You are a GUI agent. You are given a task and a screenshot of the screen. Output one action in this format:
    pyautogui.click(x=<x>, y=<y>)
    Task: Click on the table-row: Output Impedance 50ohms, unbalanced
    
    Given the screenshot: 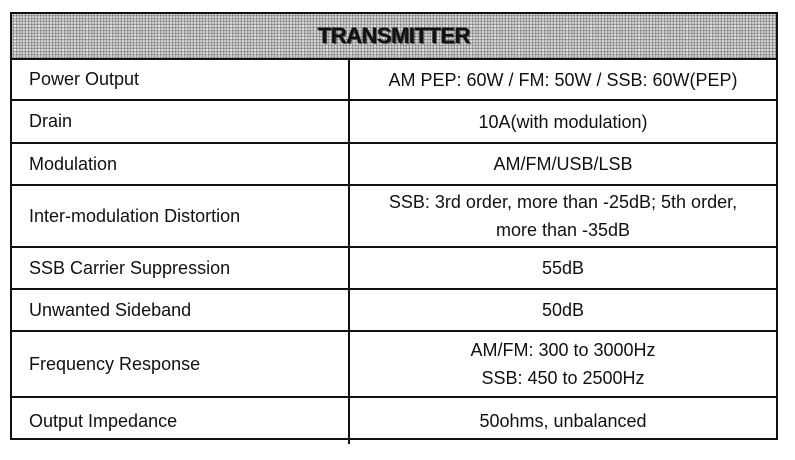 What is the action you would take?
    pyautogui.click(x=394, y=421)
    